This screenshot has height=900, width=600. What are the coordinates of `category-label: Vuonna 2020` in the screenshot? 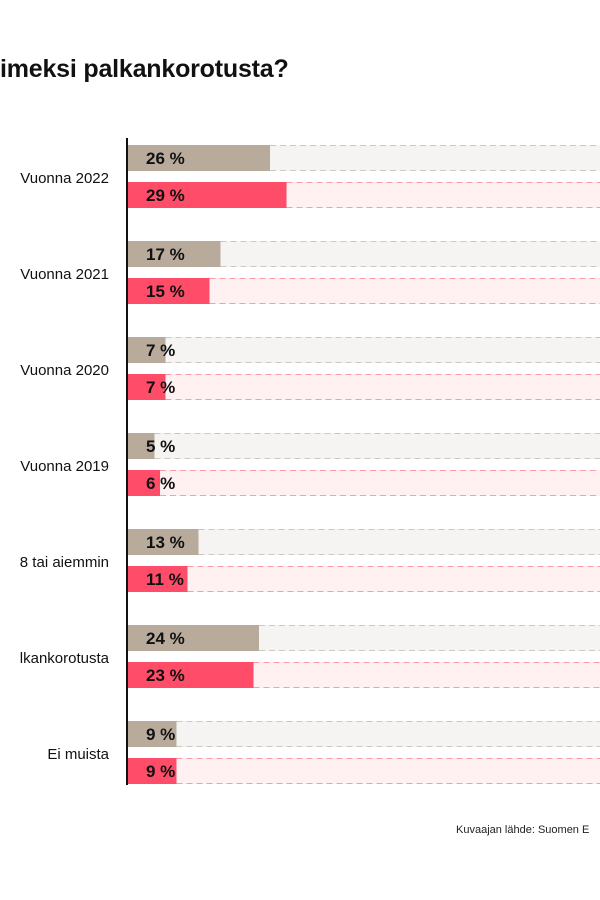 It's located at (64, 370).